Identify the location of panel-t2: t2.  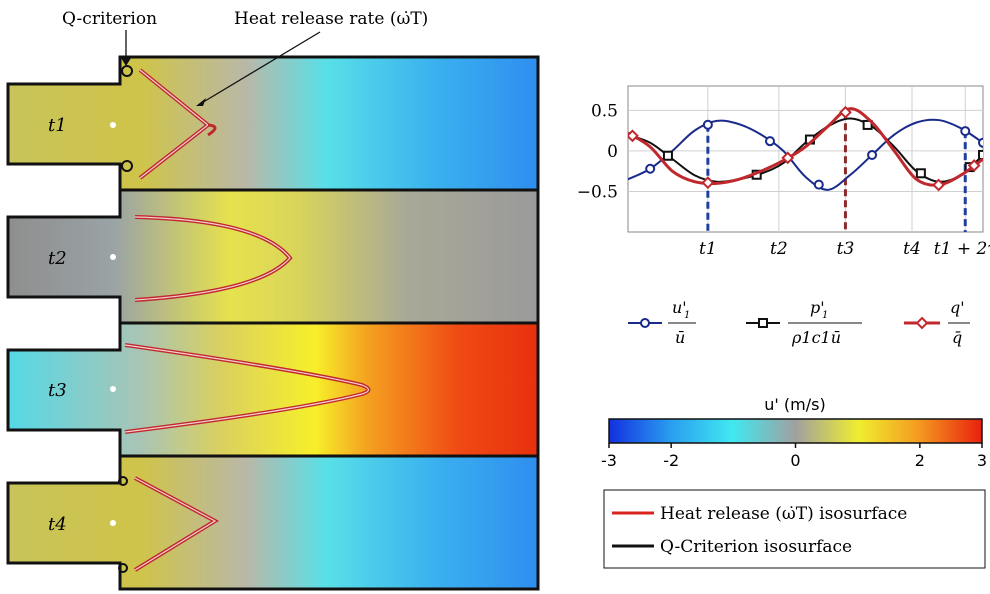
(273, 256).